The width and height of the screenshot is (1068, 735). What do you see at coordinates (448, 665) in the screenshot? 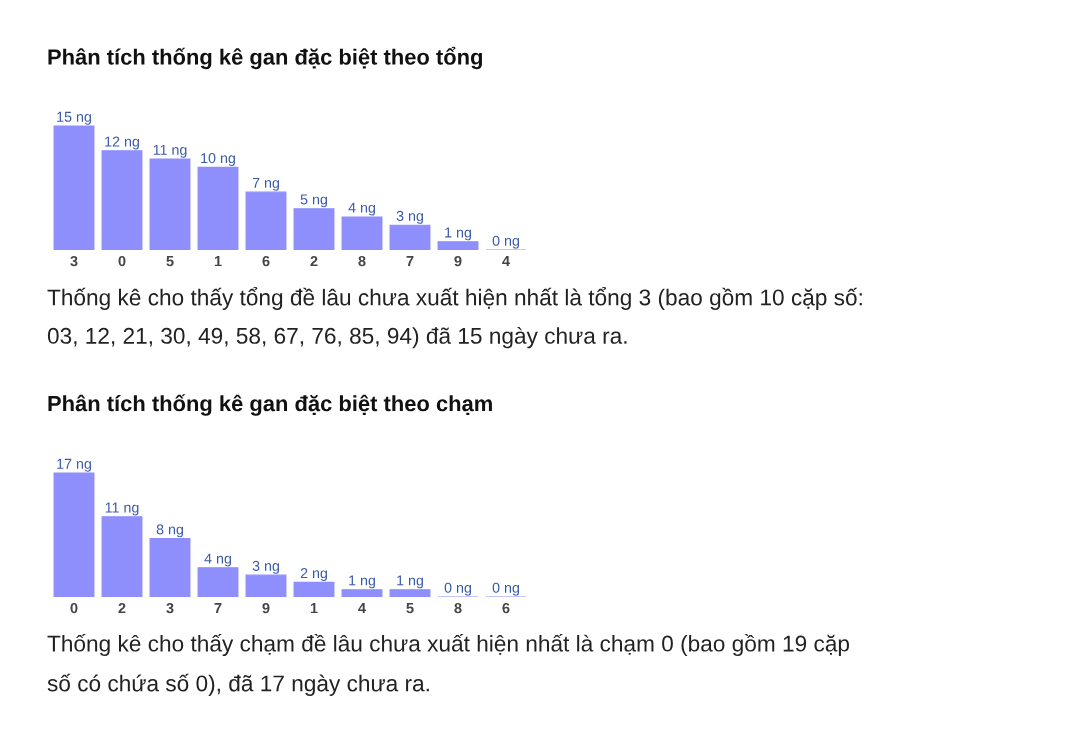
I see `text: Thống kê cho thấy chạm đề lâu chưa xuất hiện nhất là chạm 0 (bao gồm 19 cặp số có chứa số 0), đã 17 ngày chưa ra.` at bounding box center [448, 665].